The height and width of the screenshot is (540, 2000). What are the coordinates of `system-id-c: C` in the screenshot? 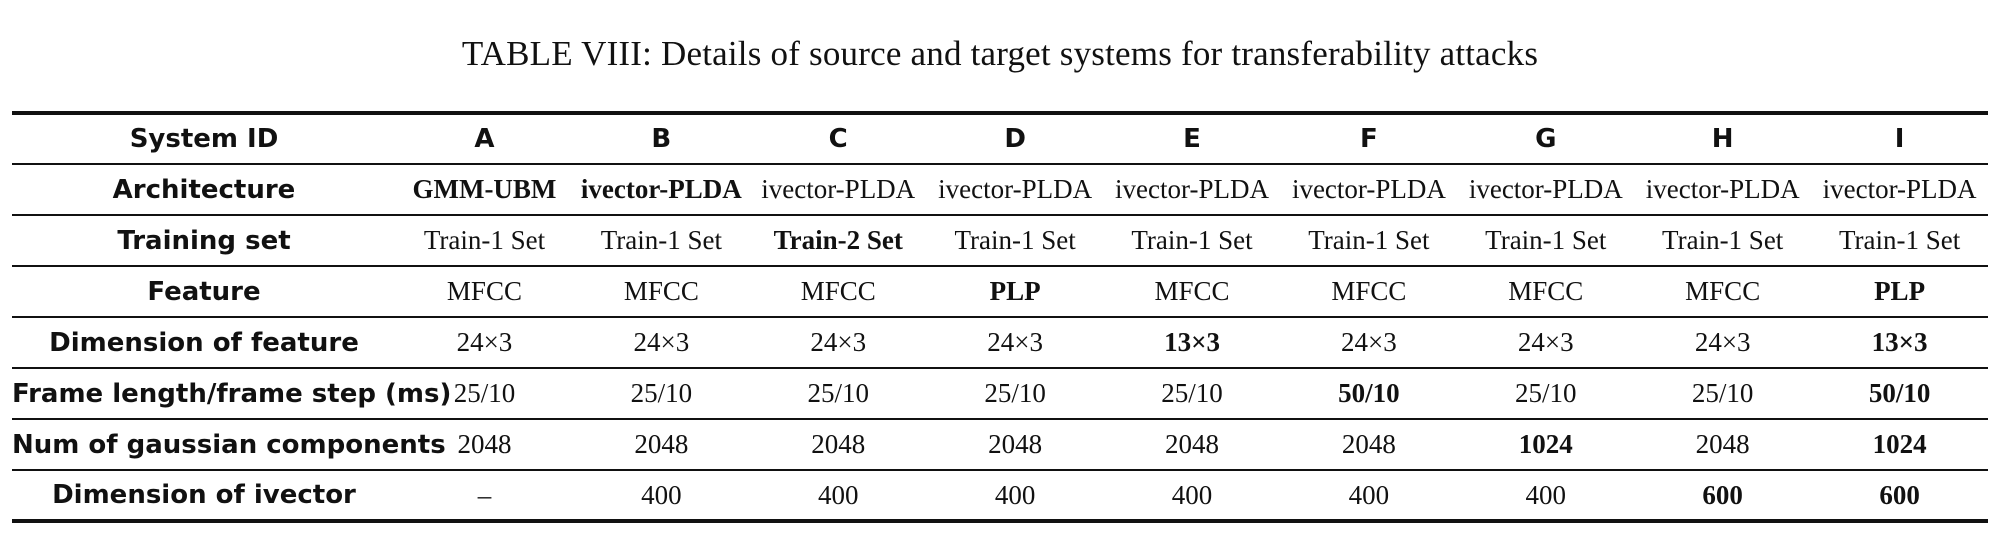 It's located at (838, 139).